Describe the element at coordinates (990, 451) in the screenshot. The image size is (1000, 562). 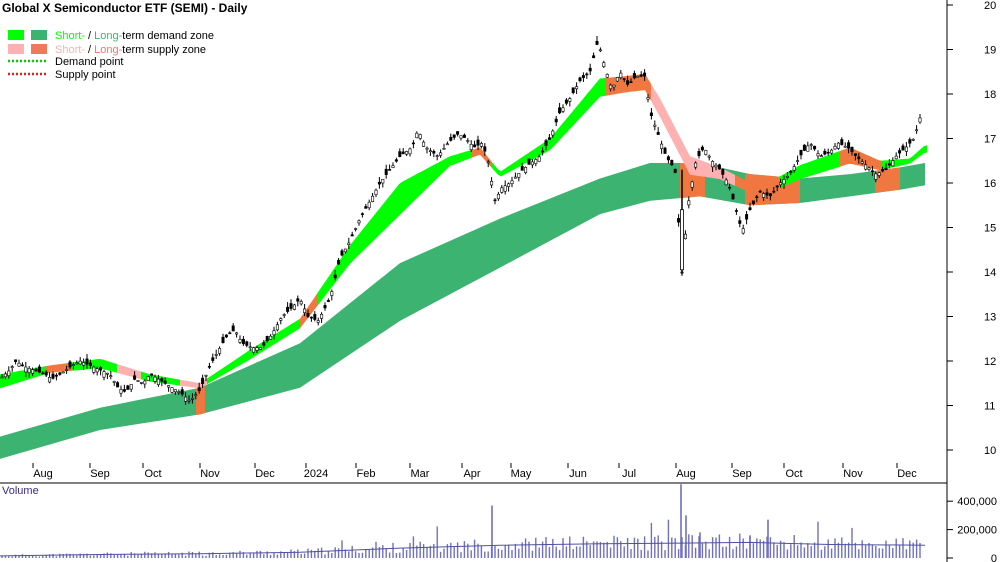
I see `y-tick-label: 10` at that location.